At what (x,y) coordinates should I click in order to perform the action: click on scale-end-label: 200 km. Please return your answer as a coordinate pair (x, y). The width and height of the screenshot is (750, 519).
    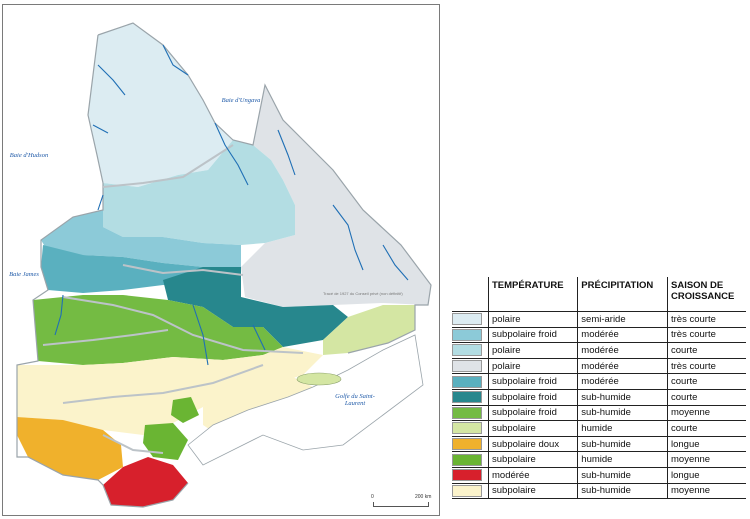
    Looking at the image, I should click on (423, 497).